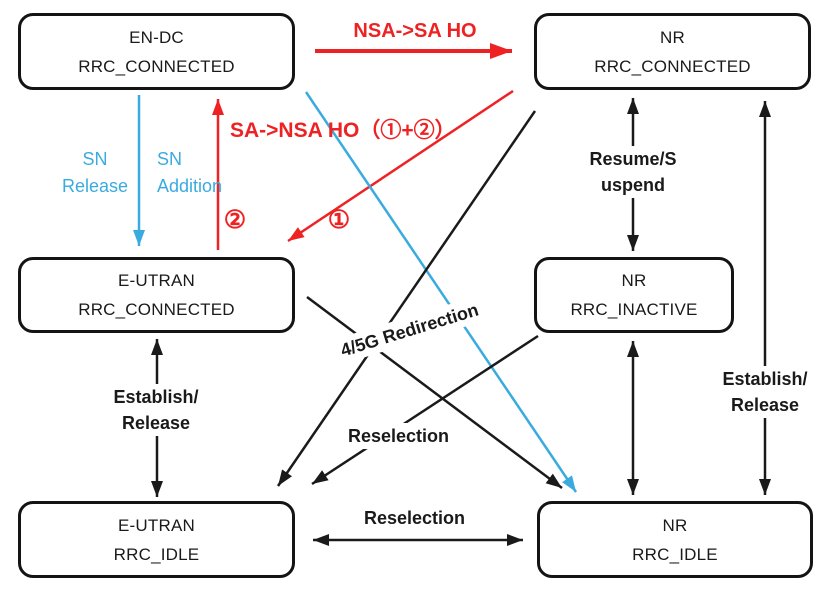  I want to click on label-establish-release-right: Establish/ Release, so click(764, 392).